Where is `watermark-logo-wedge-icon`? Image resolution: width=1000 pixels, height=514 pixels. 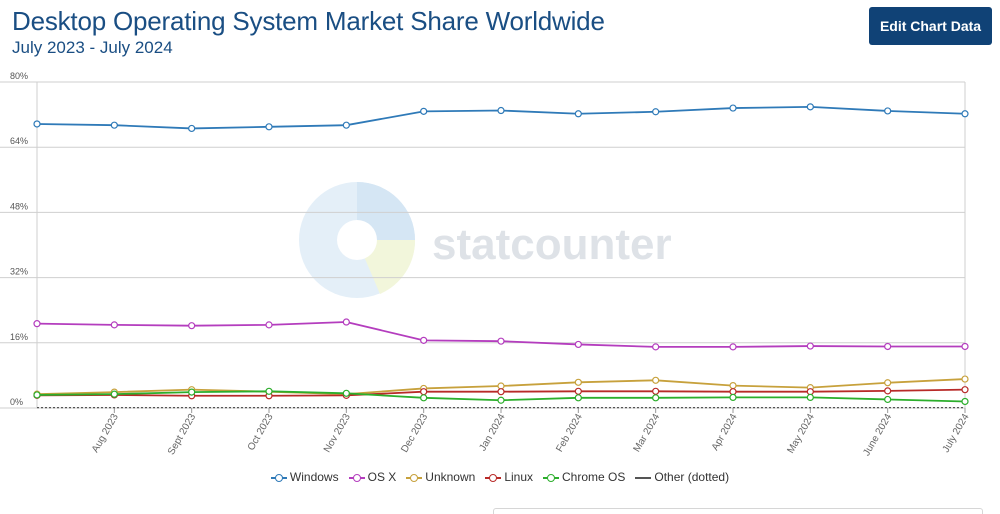
watermark-logo-wedge-icon is located at coordinates (386, 211).